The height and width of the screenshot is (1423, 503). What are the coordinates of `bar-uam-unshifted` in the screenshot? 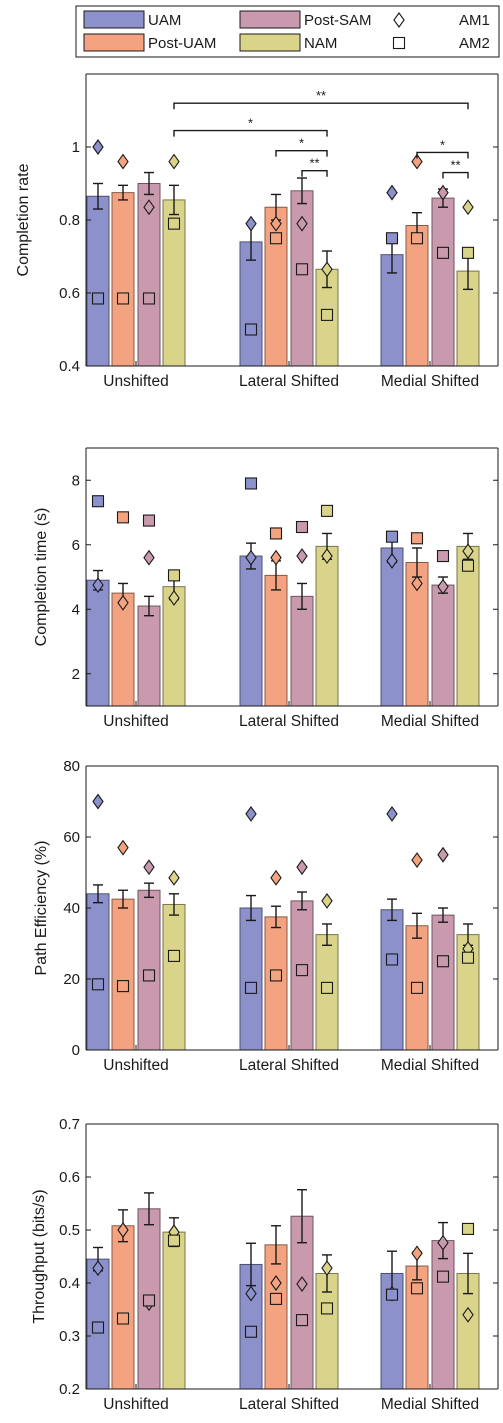 It's located at (98, 643).